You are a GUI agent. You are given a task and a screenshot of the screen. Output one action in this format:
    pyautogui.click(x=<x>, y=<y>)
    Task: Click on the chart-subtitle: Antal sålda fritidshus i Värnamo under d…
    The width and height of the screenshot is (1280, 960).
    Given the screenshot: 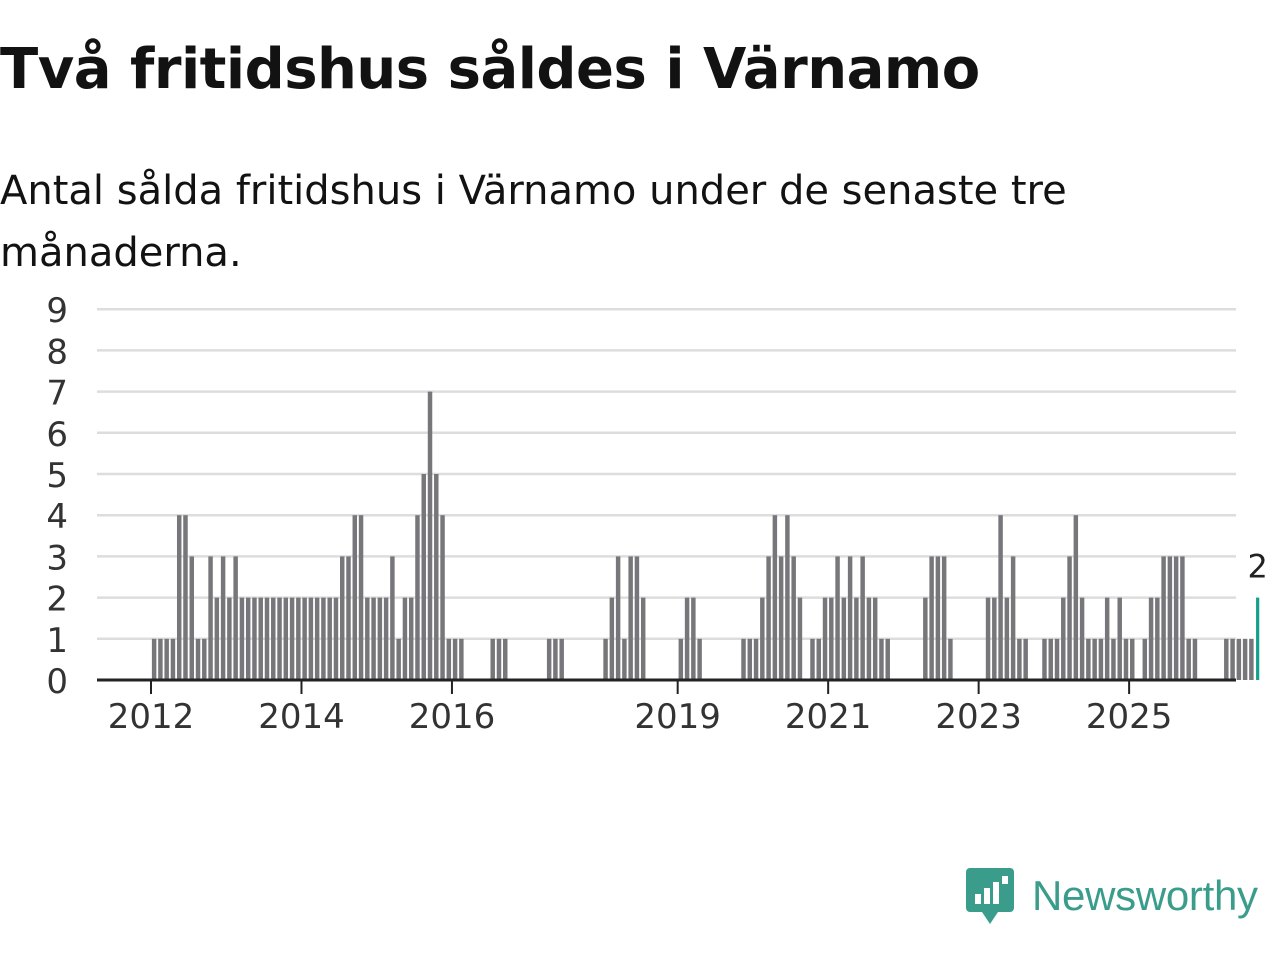 What is the action you would take?
    pyautogui.click(x=533, y=222)
    